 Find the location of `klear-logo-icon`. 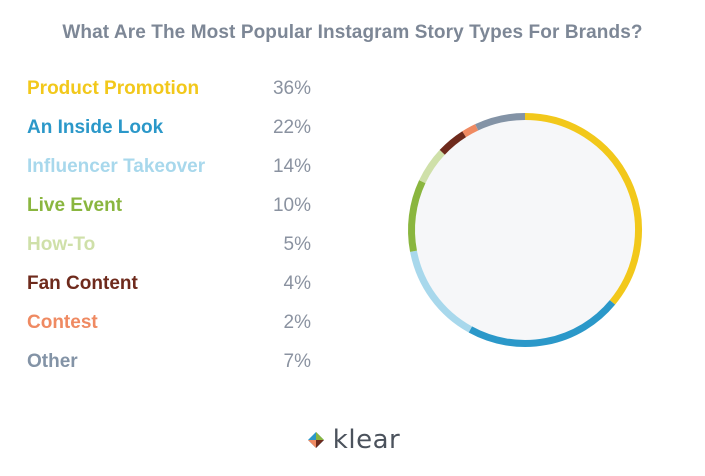

klear-logo-icon is located at coordinates (315, 440).